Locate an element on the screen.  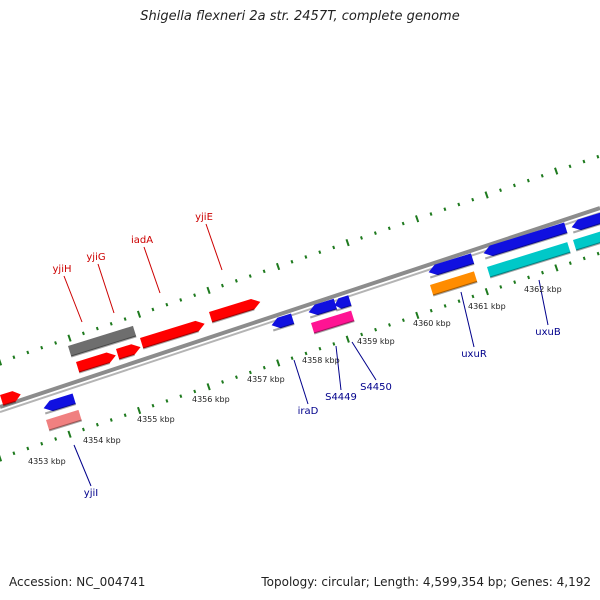
gene-cyan-body is located at coordinates (529, 260).